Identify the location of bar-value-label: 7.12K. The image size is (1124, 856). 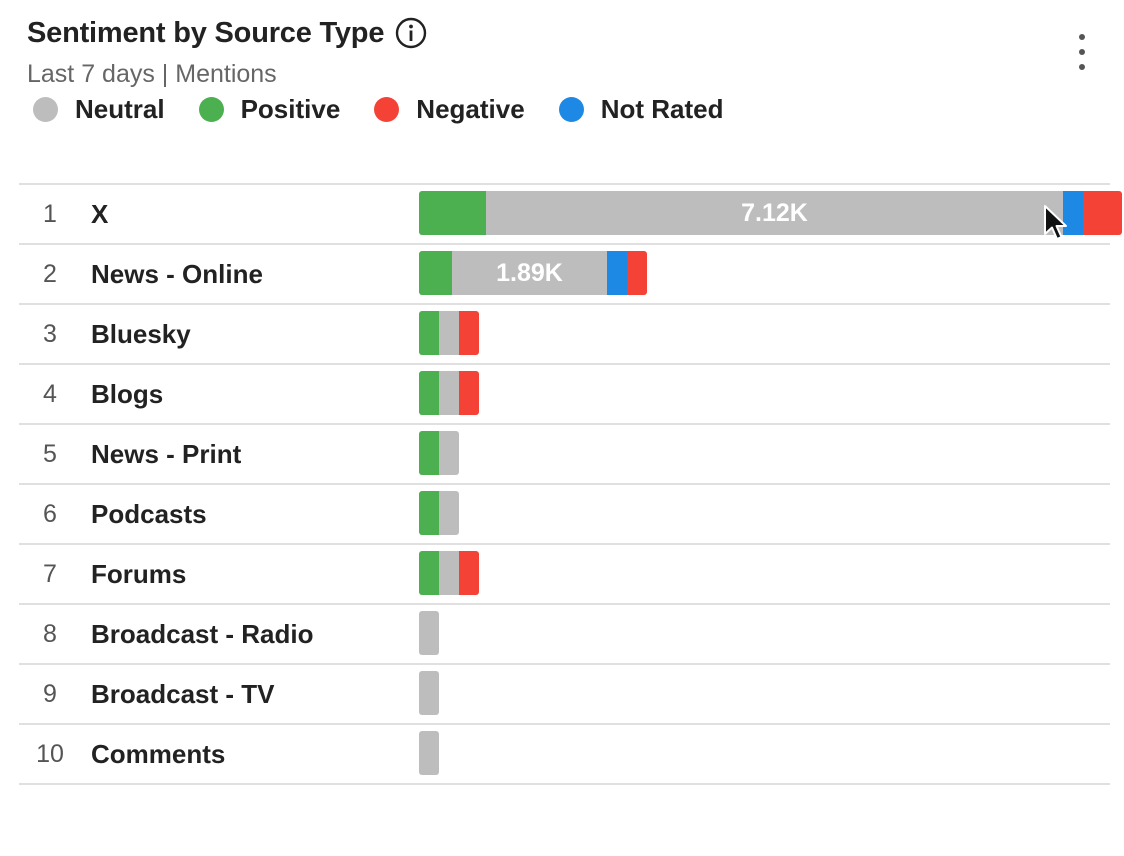
(774, 212).